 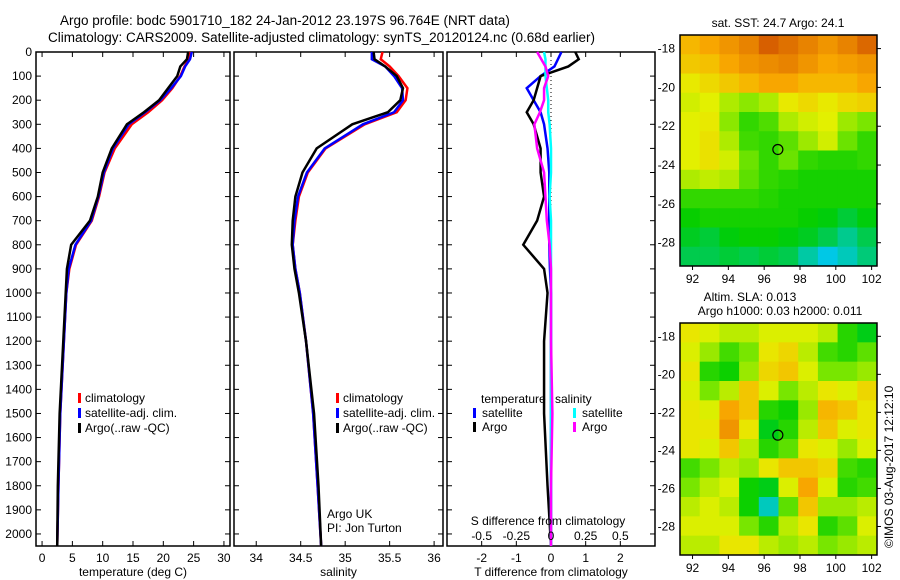 I want to click on y-tick-label: -24, so click(x=667, y=450).